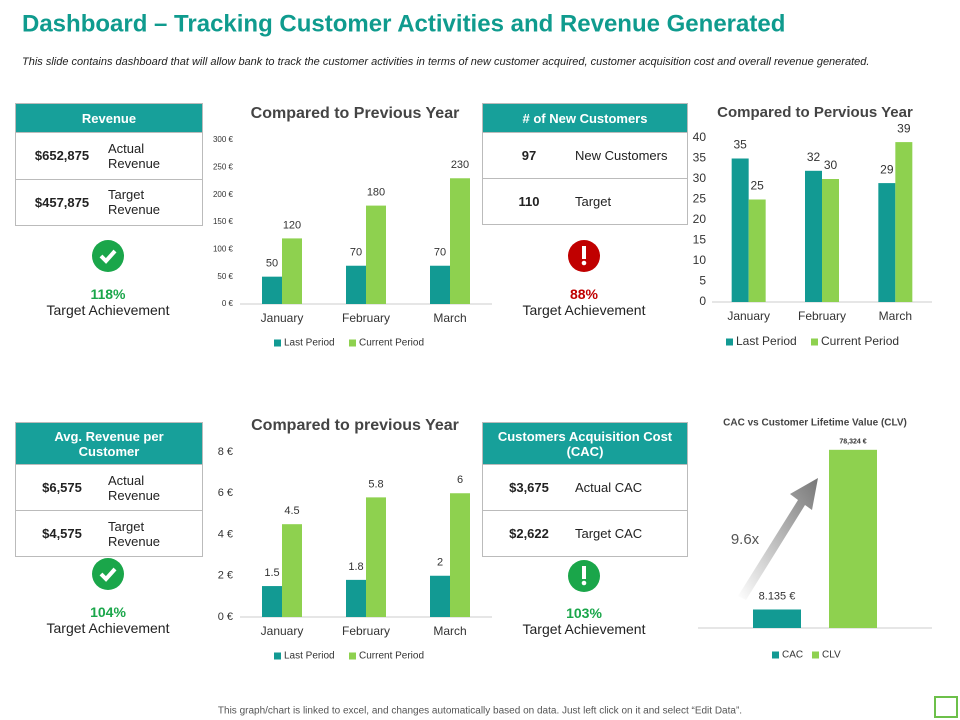 This screenshot has width=960, height=720. What do you see at coordinates (815, 112) in the screenshot?
I see `chart-title: Compared to Pervious Year` at bounding box center [815, 112].